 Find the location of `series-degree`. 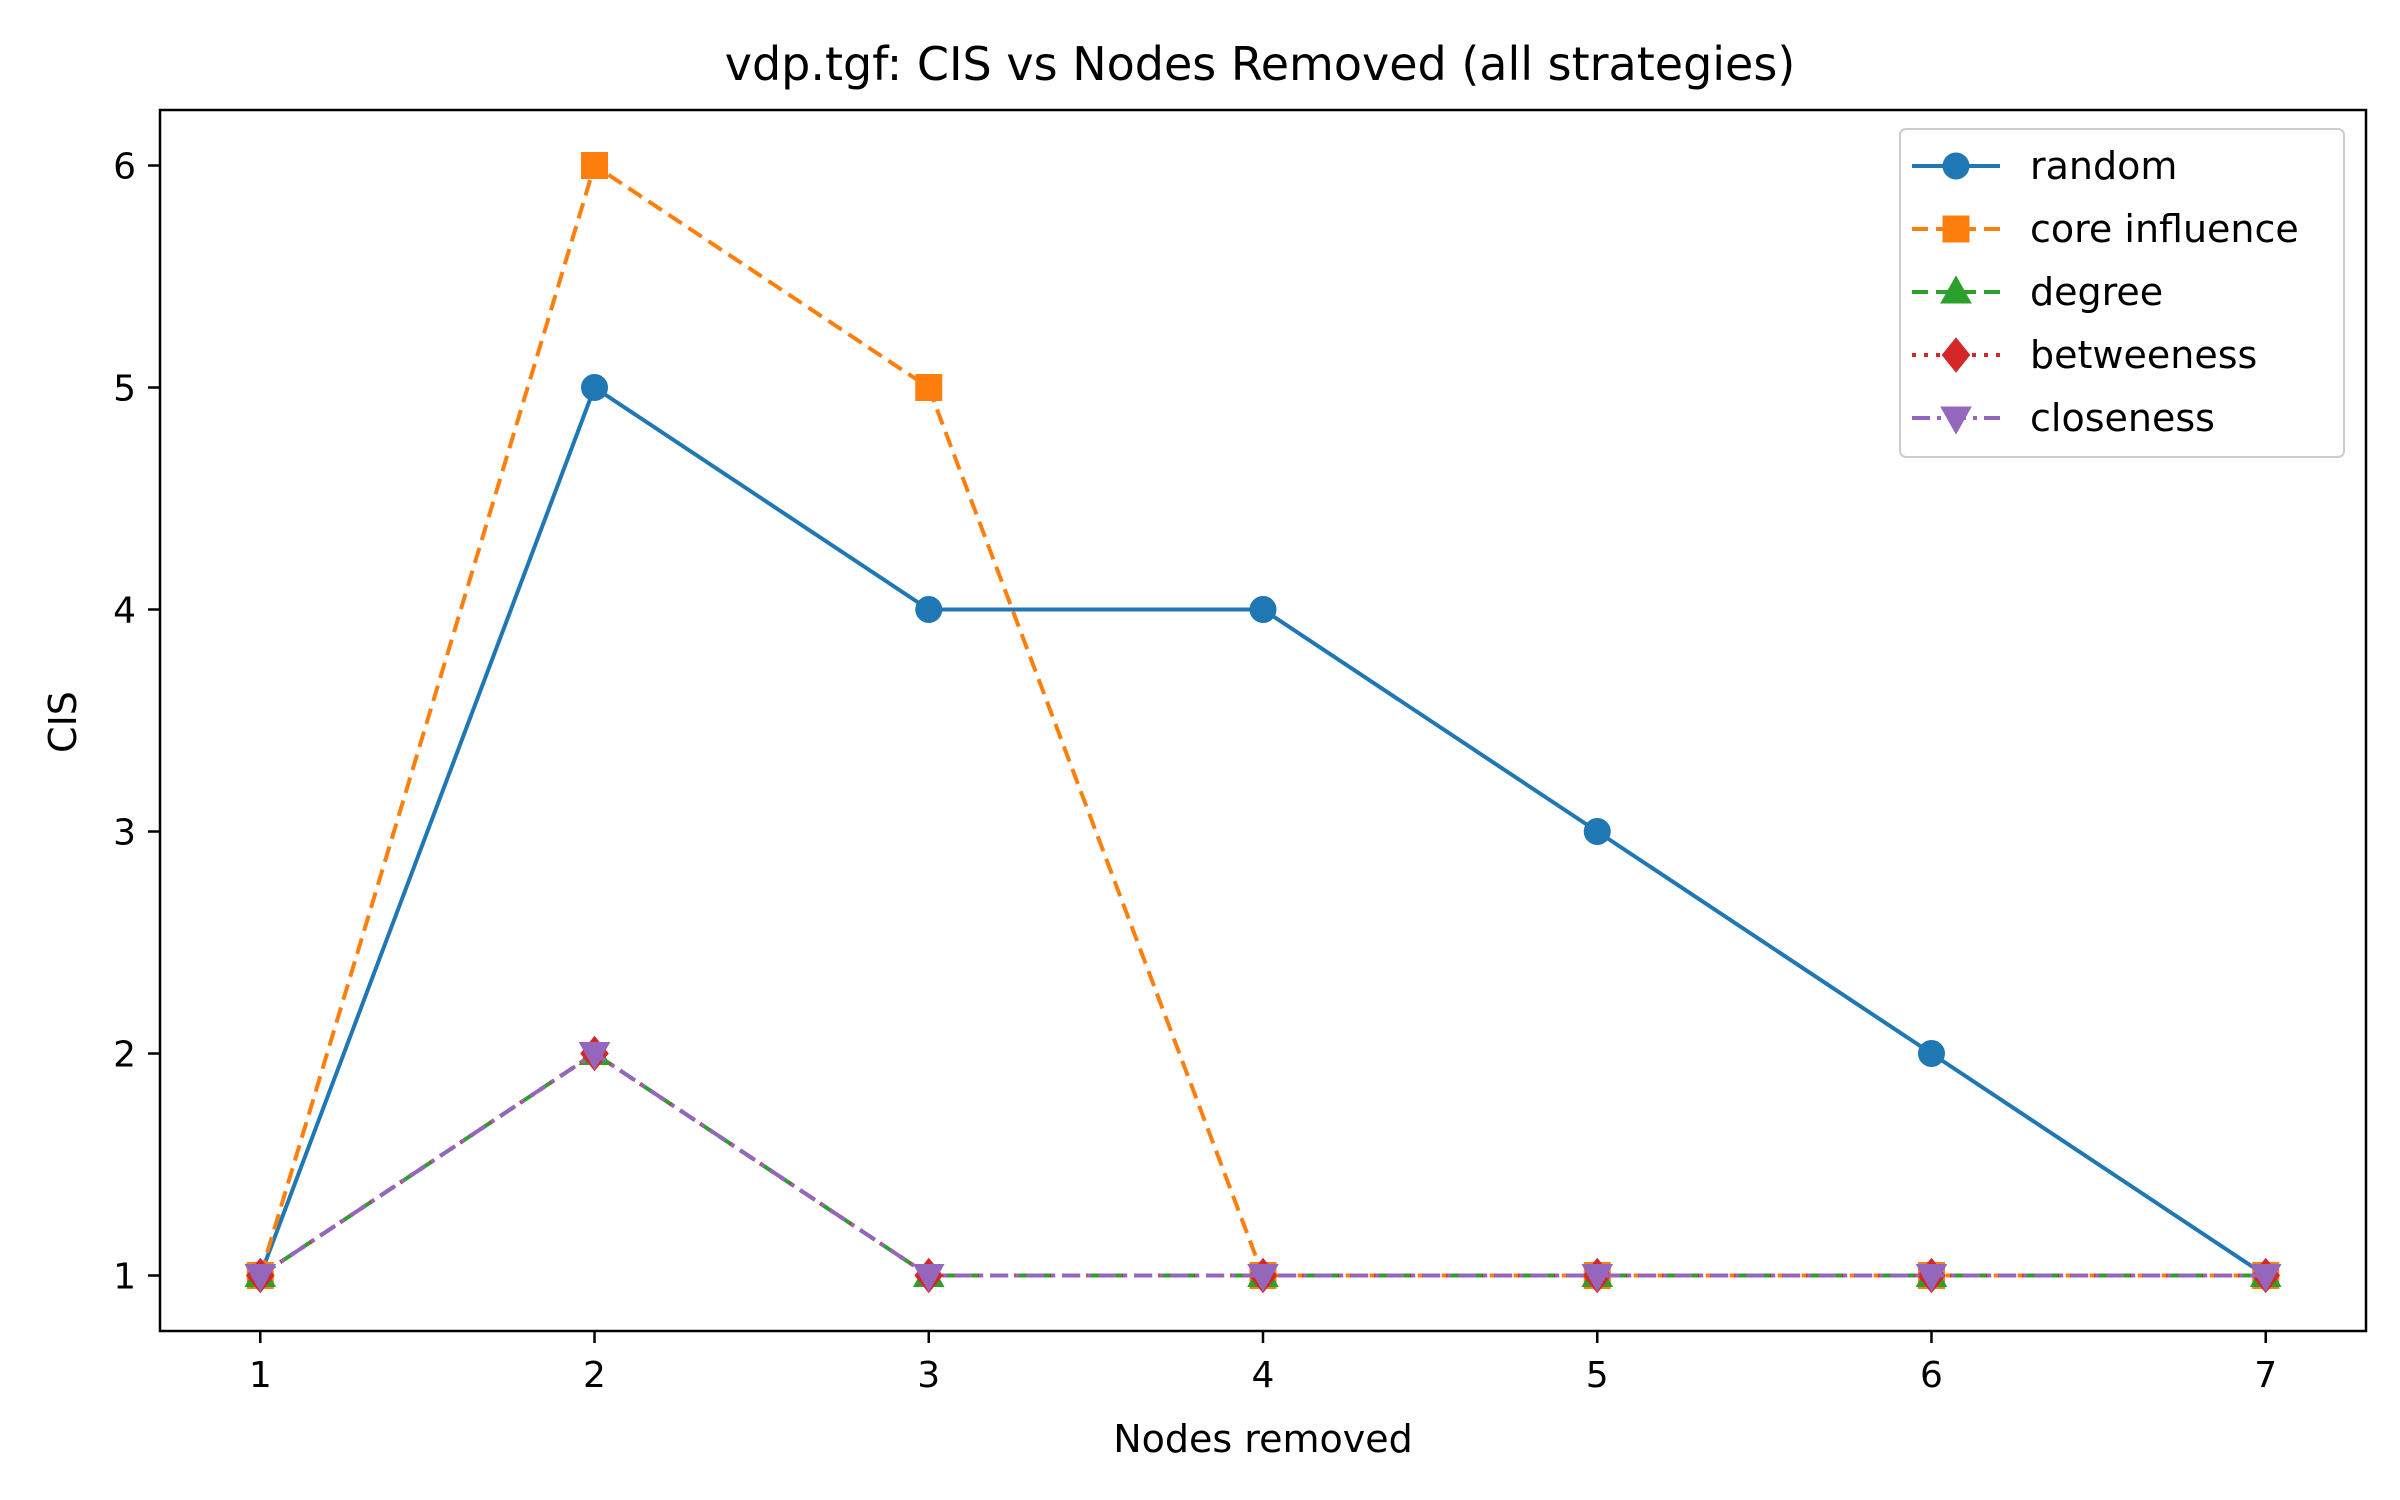

series-degree is located at coordinates (1263, 1162).